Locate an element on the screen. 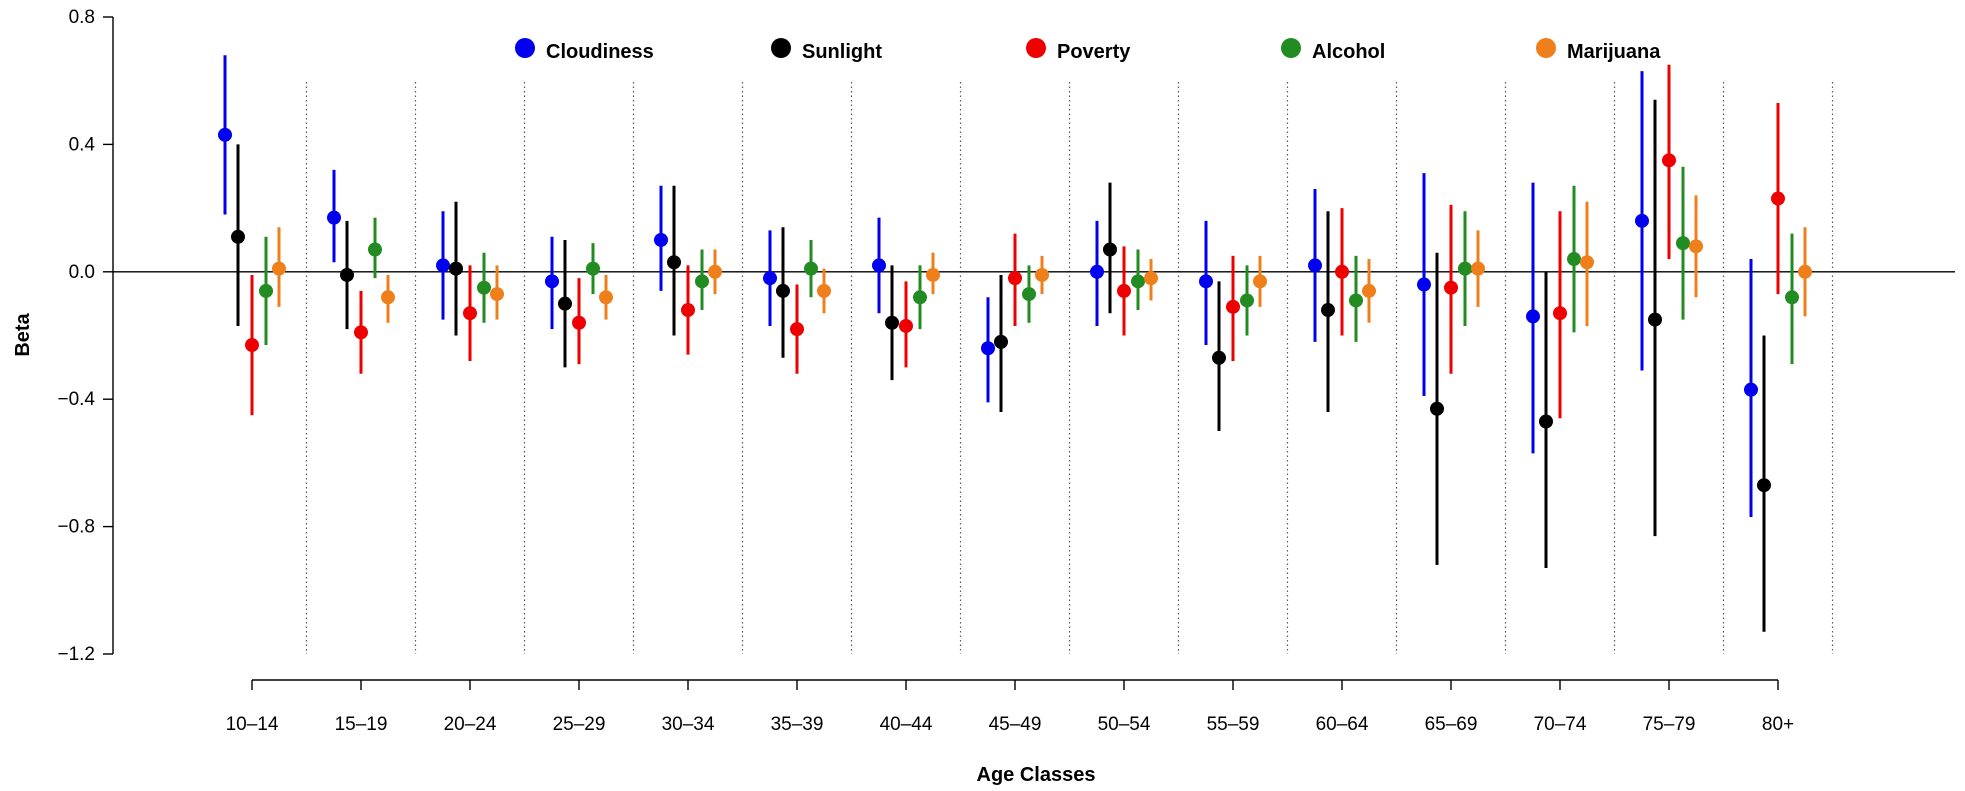  y-tick-label: 0.0 is located at coordinates (82, 272).